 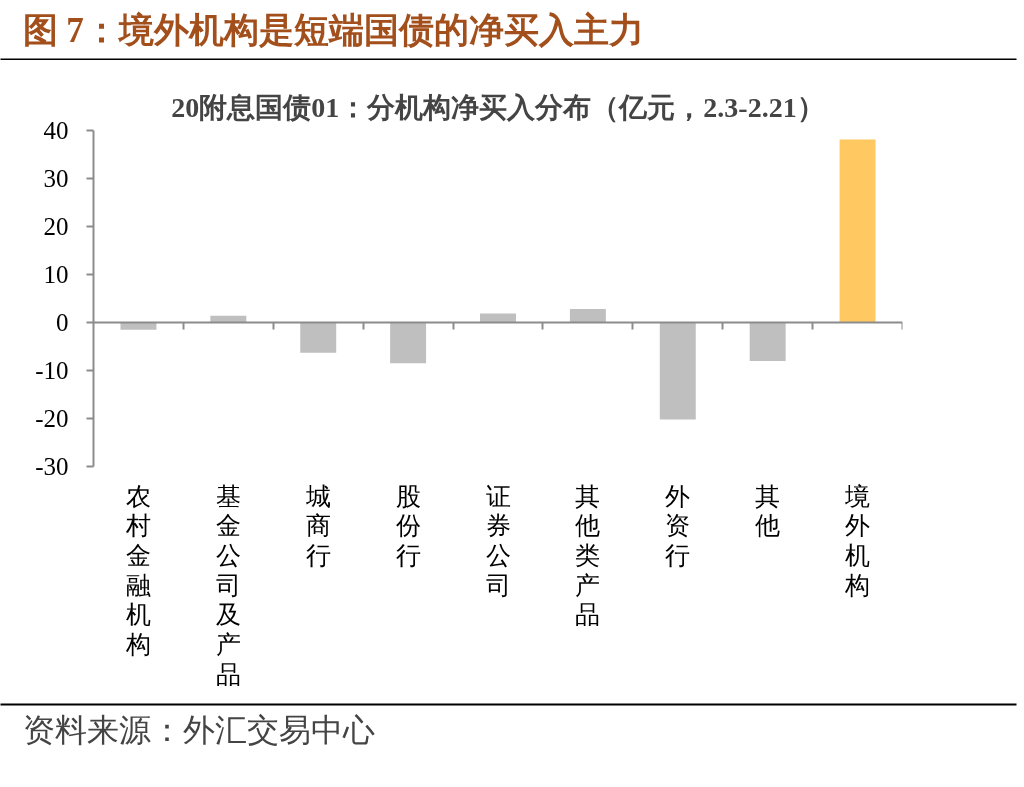 I want to click on y-tick-label: 10, so click(x=56, y=274).